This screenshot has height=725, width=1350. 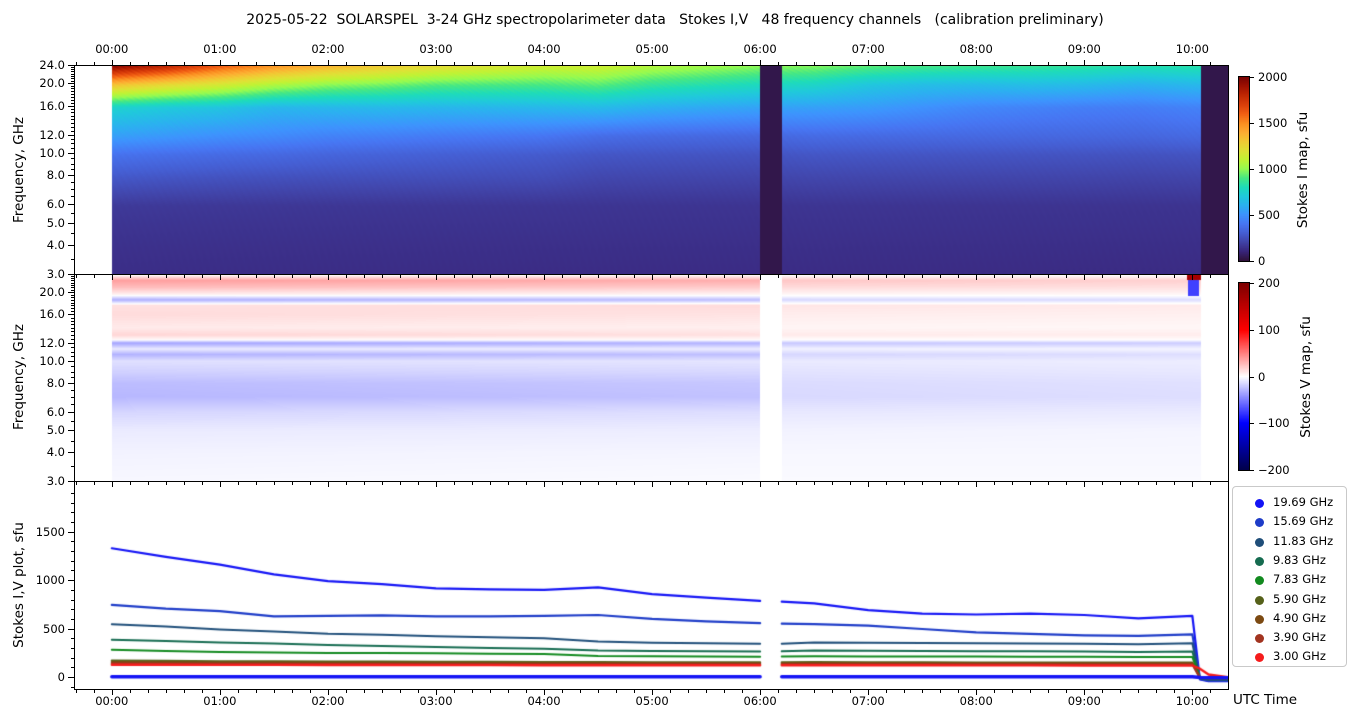 I want to click on stokes-v-cbar-tick-label: 200, so click(x=1269, y=283).